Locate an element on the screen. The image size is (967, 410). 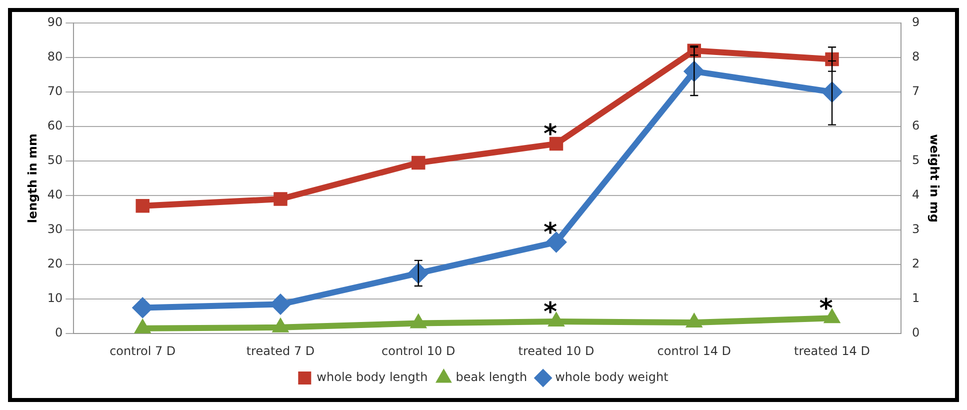
y2-tick-label: 5 is located at coordinates (916, 160).